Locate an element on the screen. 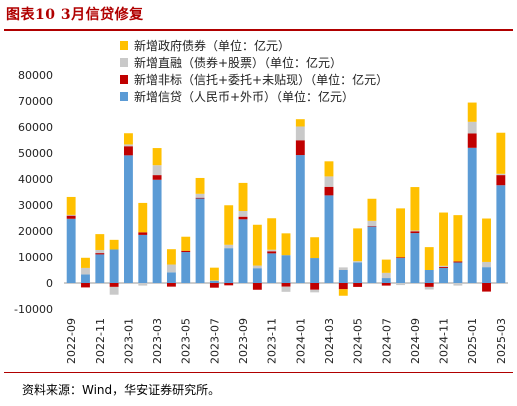  legend-label: 新增直融（债券+股票）（单位：亿元） is located at coordinates (238, 62).